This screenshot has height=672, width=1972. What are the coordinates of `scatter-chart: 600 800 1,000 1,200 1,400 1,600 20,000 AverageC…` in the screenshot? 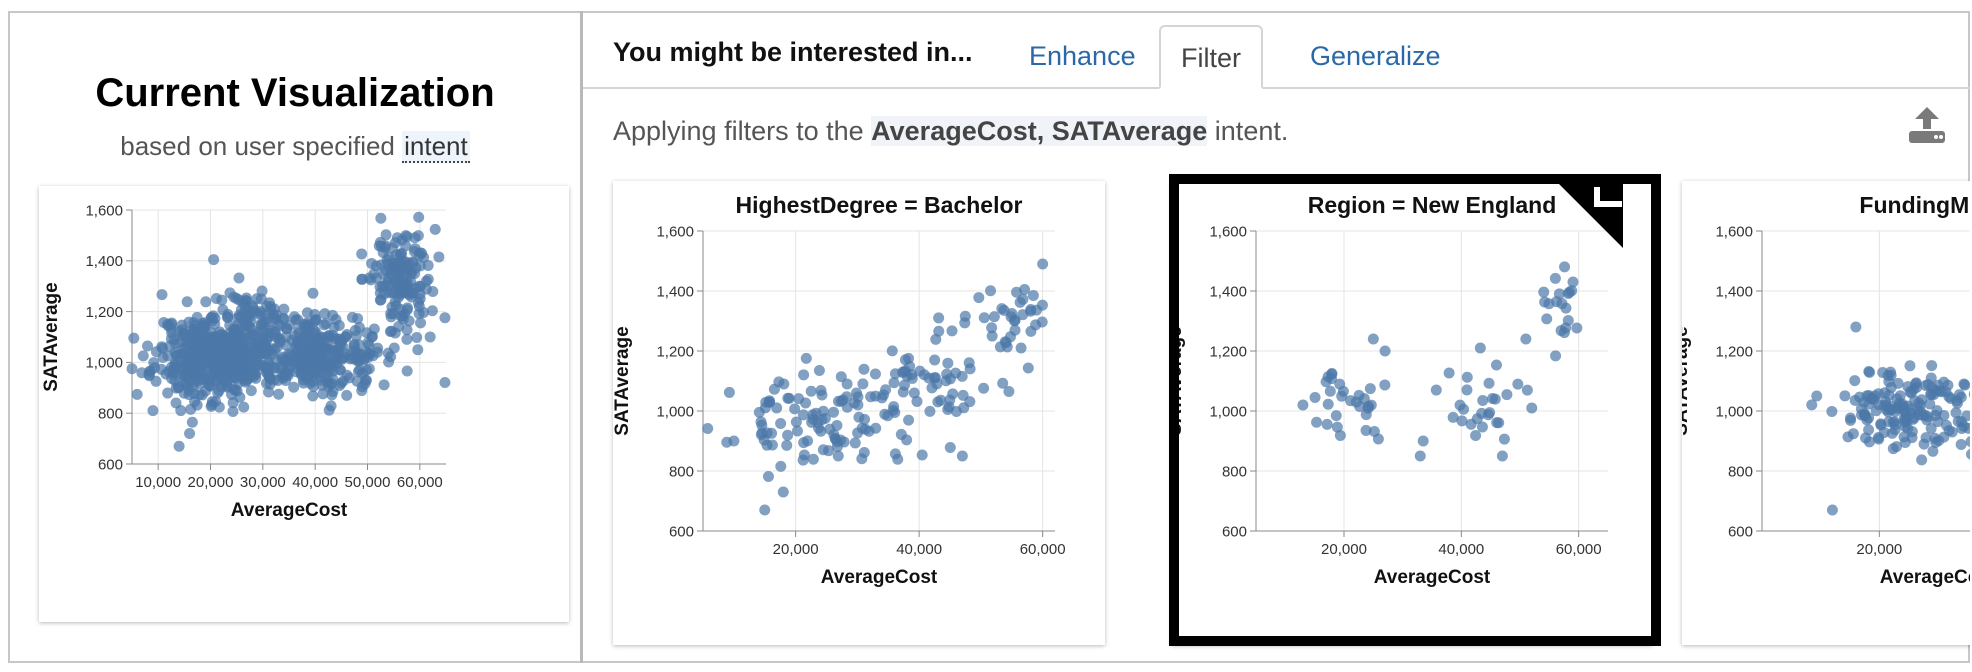 It's located at (1820, 390).